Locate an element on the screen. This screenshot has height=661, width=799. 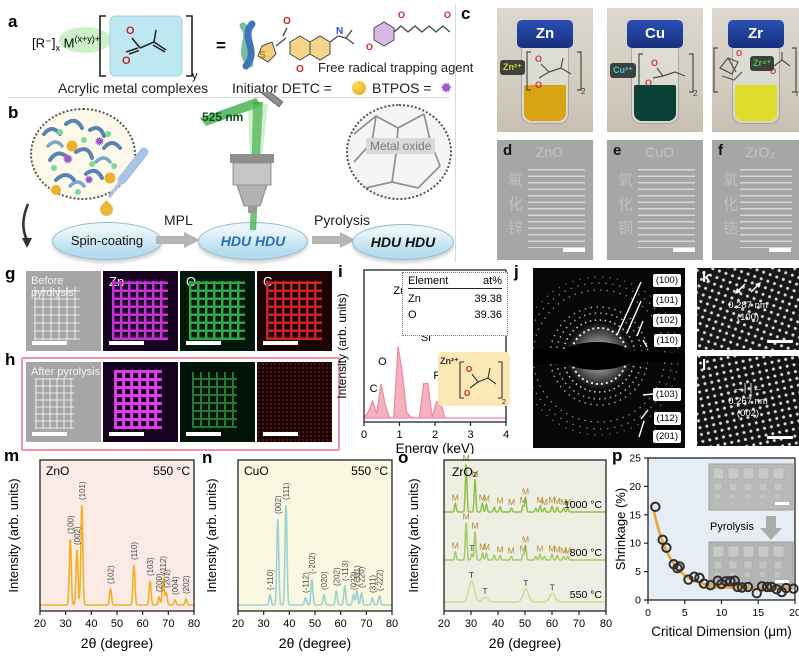
panel-label-p: p is located at coordinates (617, 455).